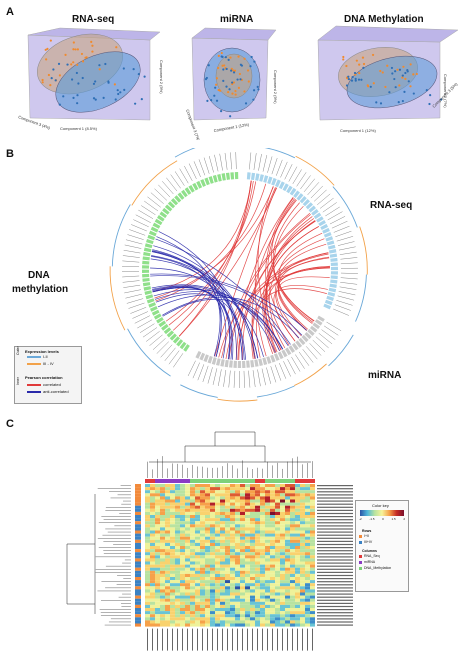  What do you see at coordinates (248, 176) in the screenshot?
I see `circos-block-rnaseq` at bounding box center [248, 176].